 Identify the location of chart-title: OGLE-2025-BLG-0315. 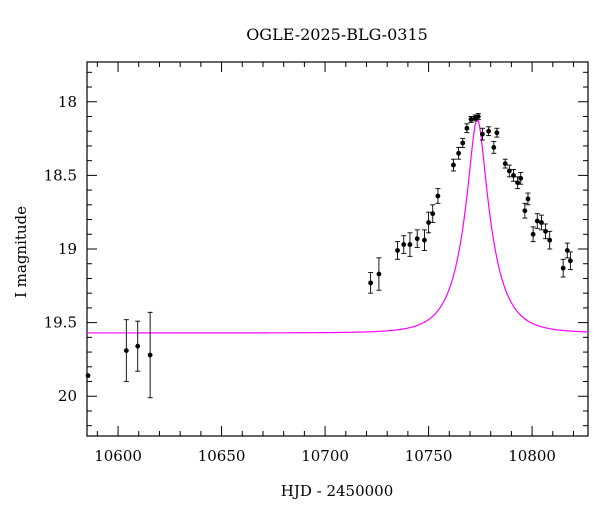
(337, 34).